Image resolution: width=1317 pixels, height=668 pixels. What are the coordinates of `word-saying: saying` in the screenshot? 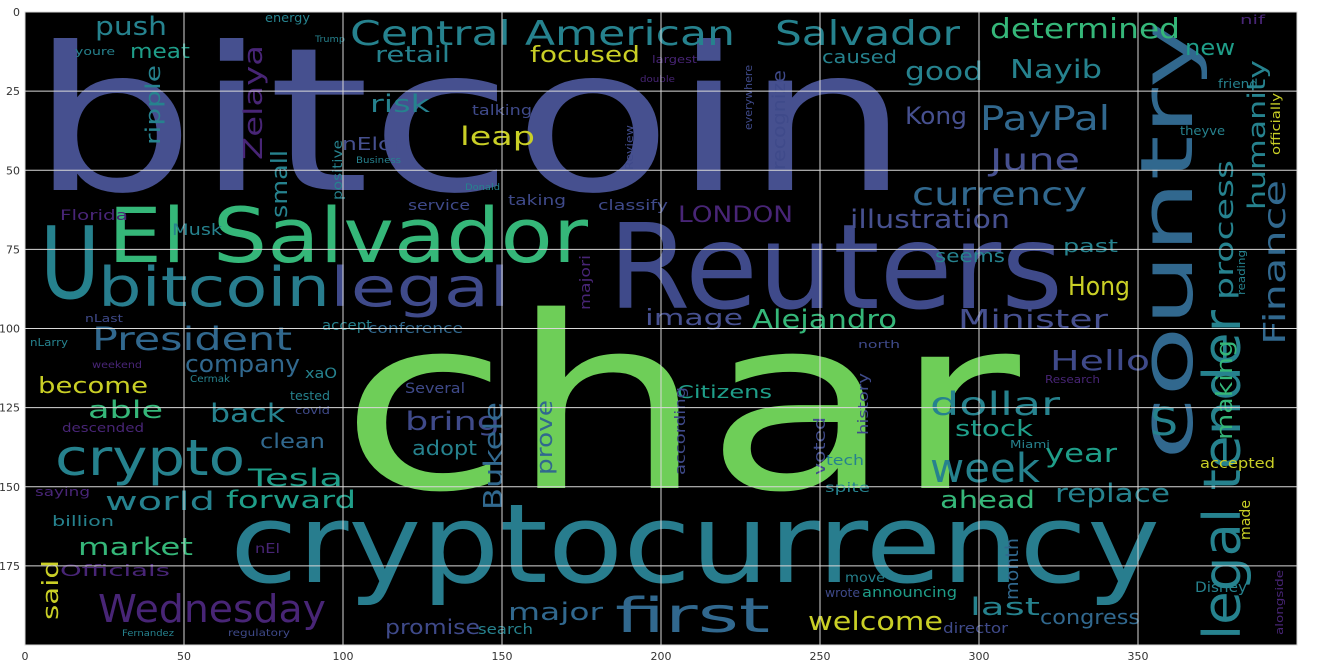 It's located at (62, 492).